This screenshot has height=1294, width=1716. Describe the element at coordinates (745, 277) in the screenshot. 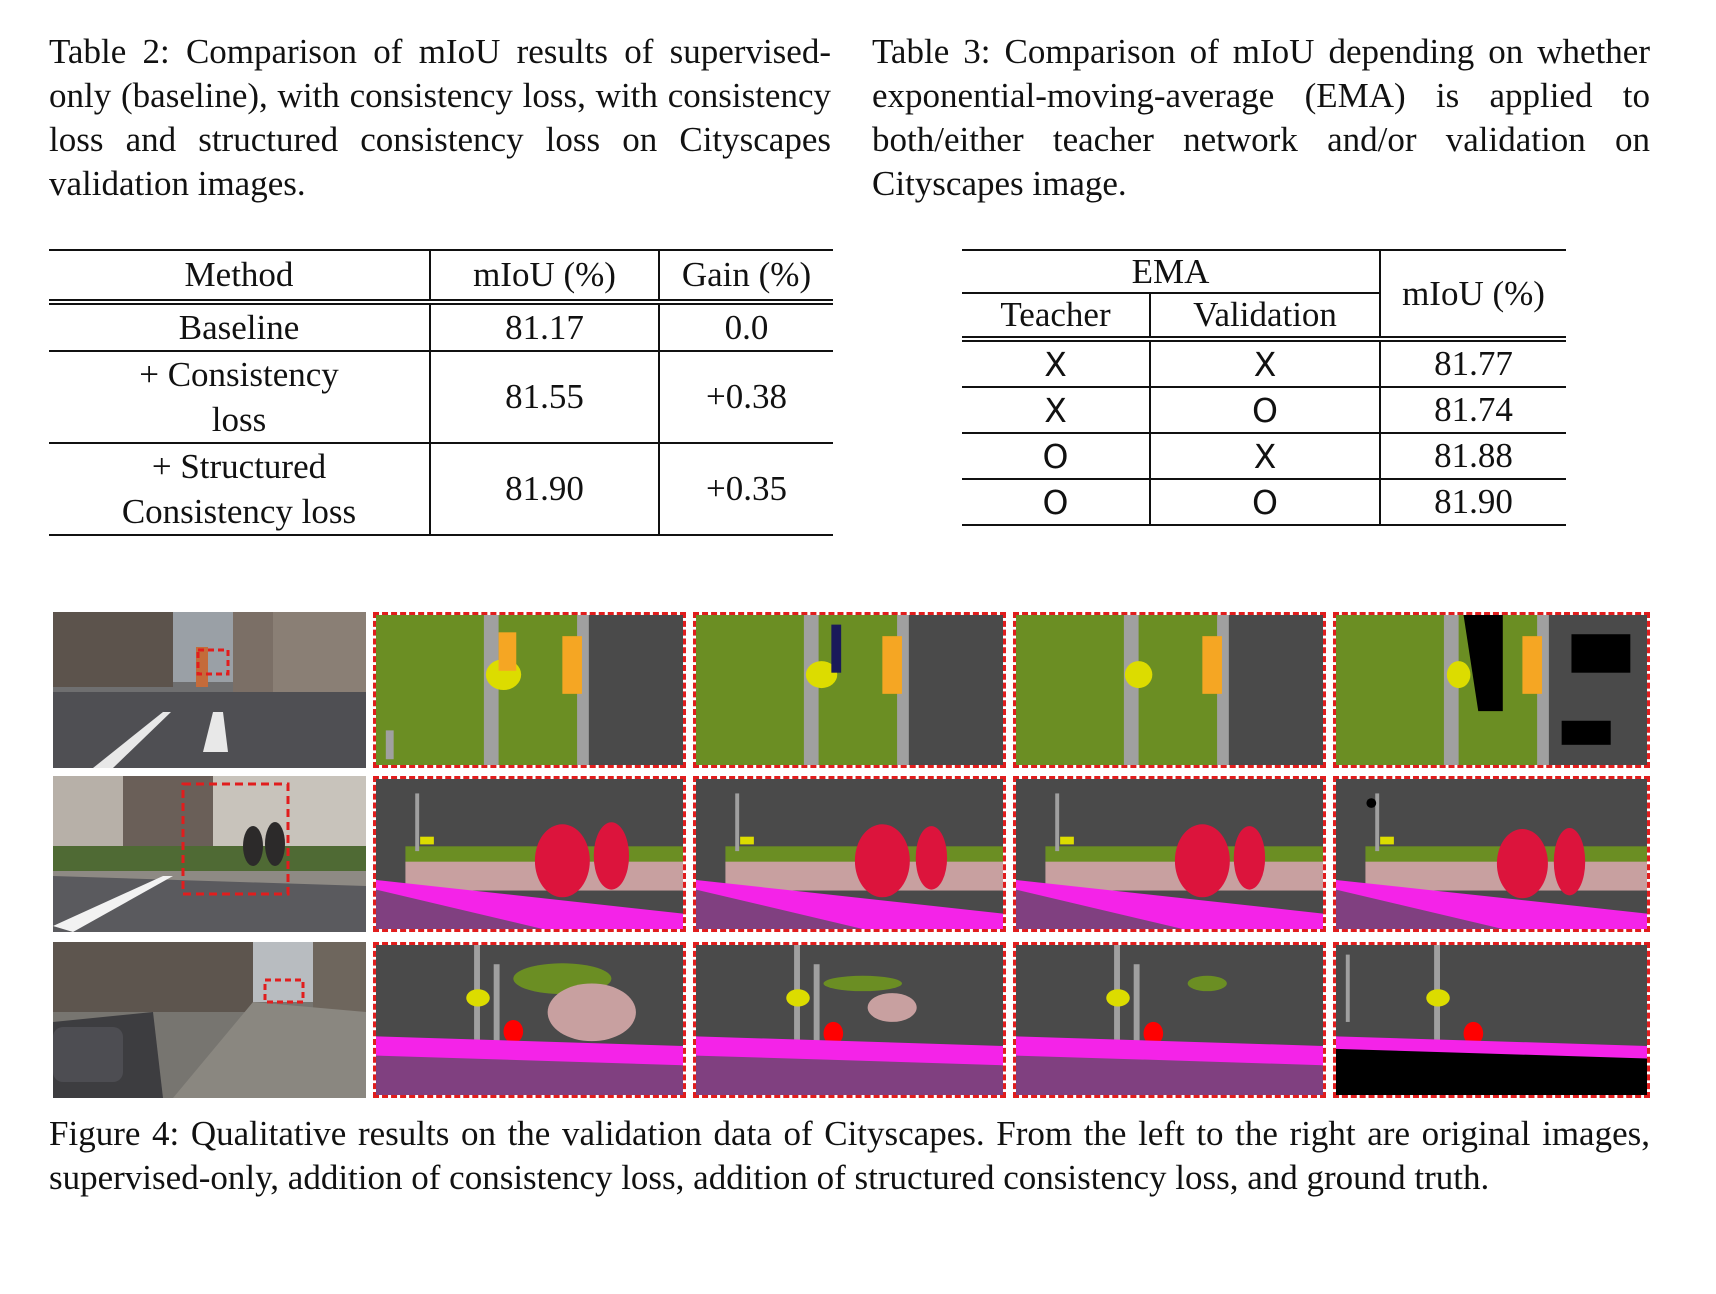

I see `table2-header-gain: Gain (%)` at that location.